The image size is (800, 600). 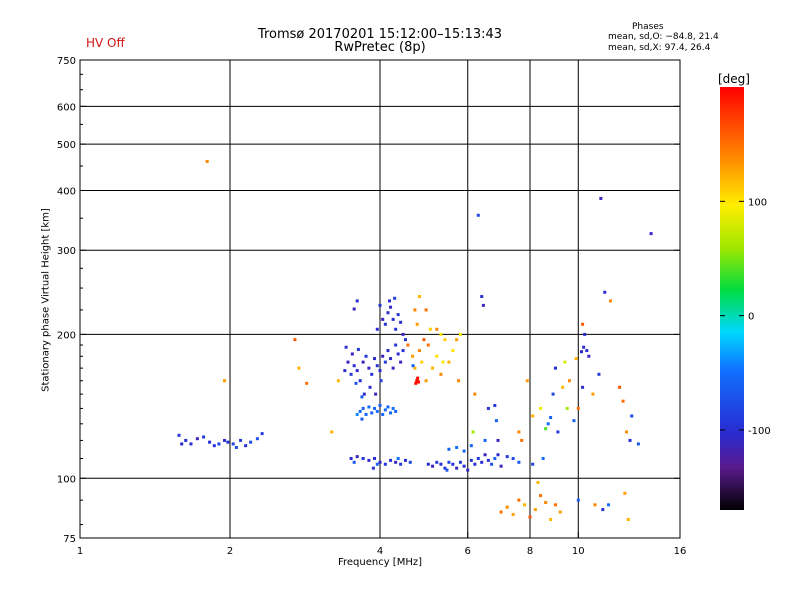 I want to click on y-tick-label: 500, so click(x=66, y=145).